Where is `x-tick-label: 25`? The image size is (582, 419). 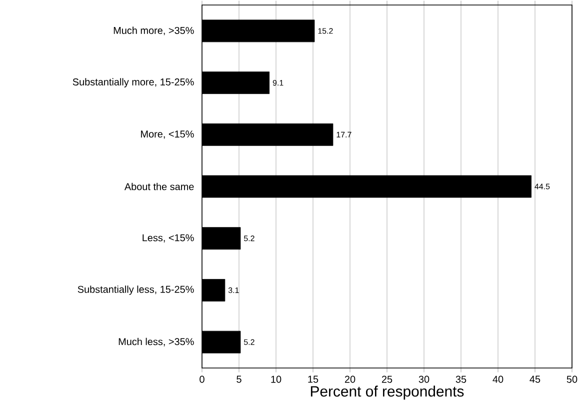
x-tick-label: 25 is located at coordinates (387, 379).